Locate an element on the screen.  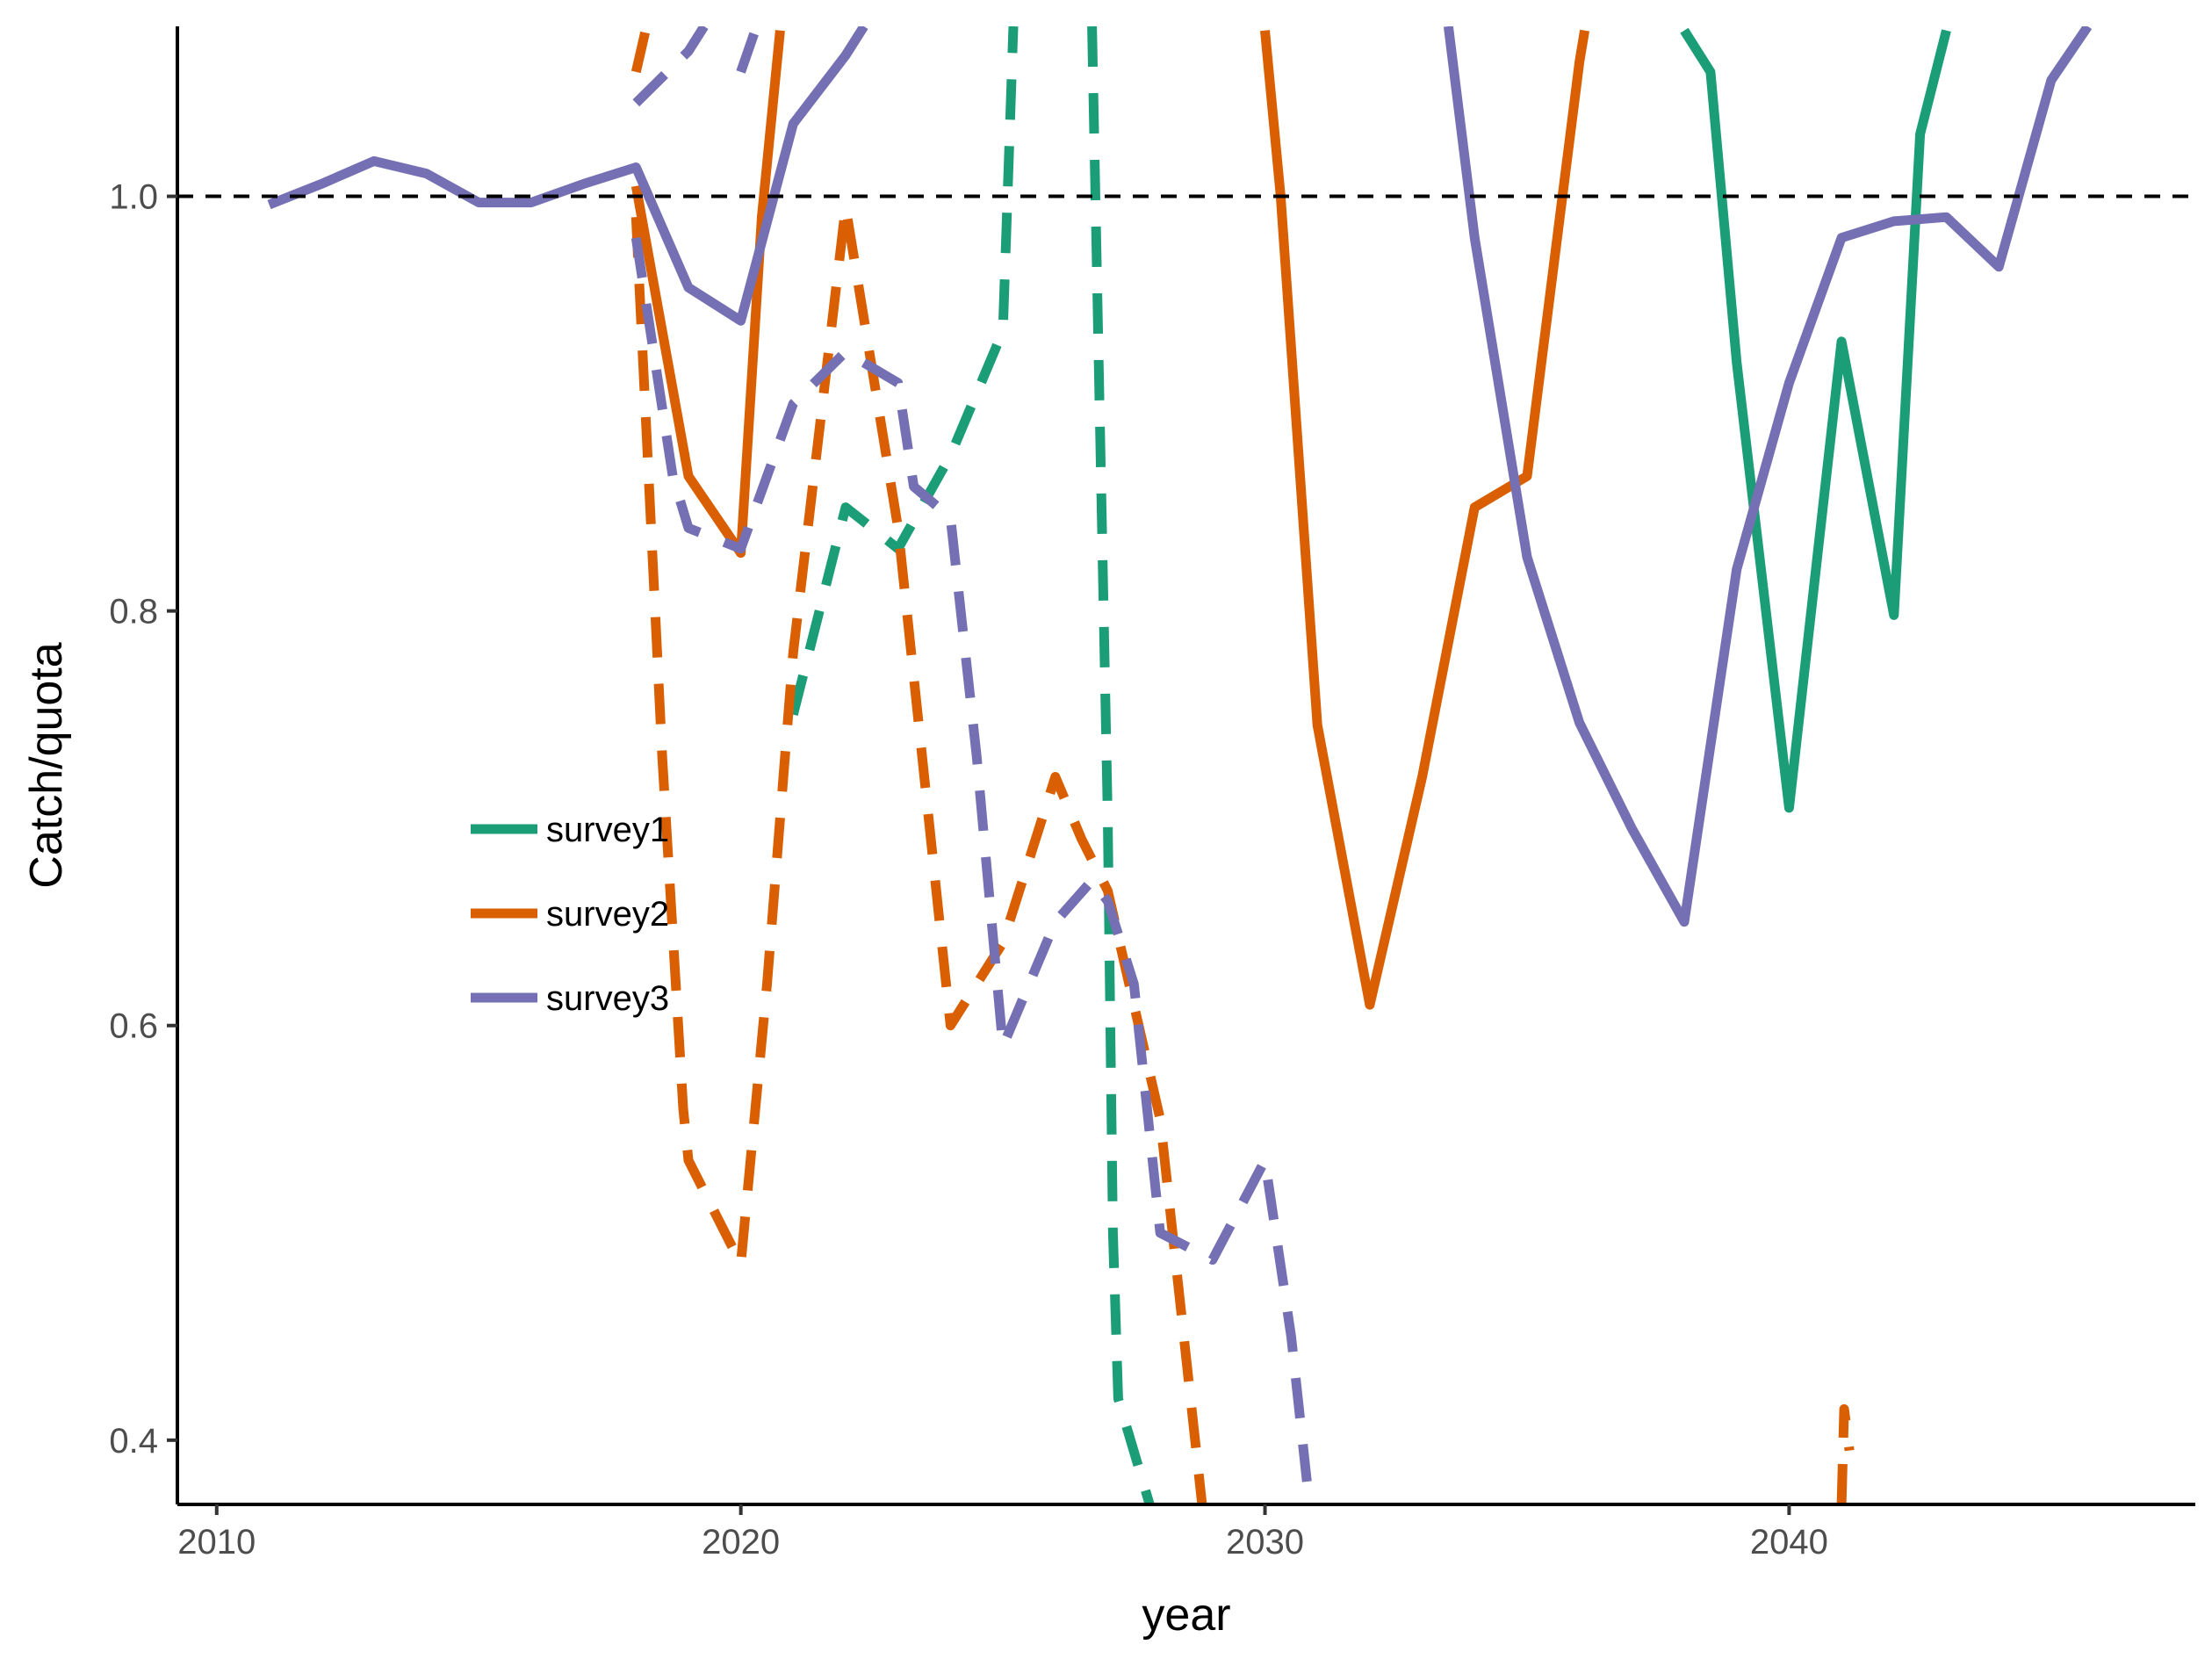
legend-label-survey1: survey1 is located at coordinates (607, 830).